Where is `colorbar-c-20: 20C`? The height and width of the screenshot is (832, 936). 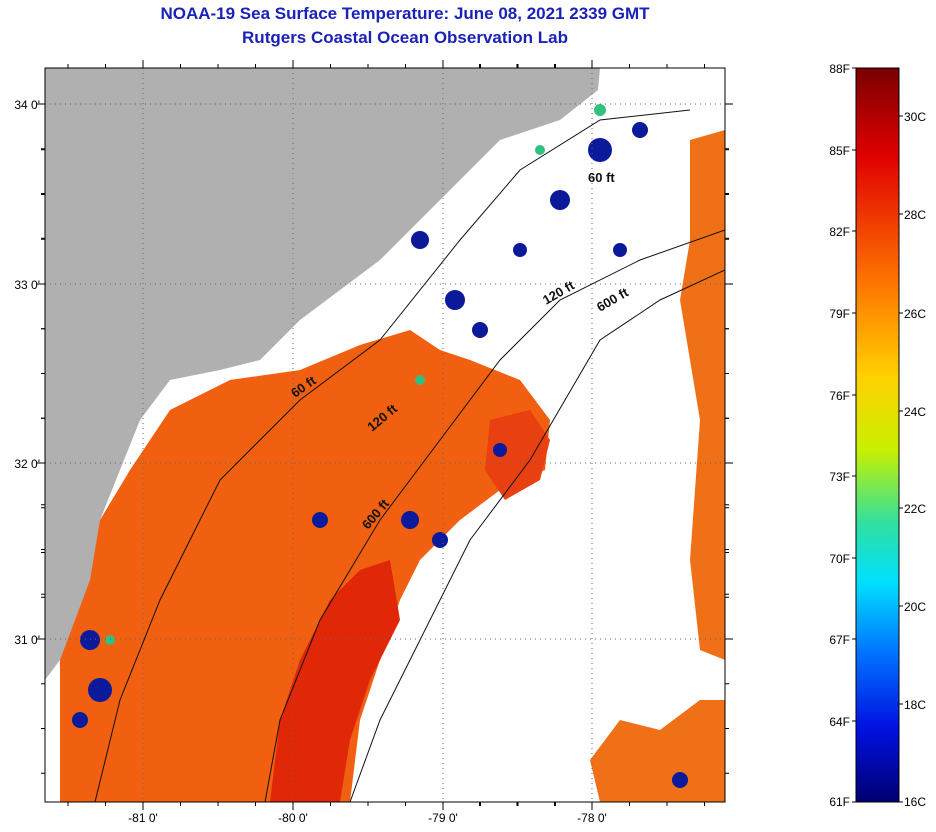
colorbar-c-20: 20C is located at coordinates (915, 607).